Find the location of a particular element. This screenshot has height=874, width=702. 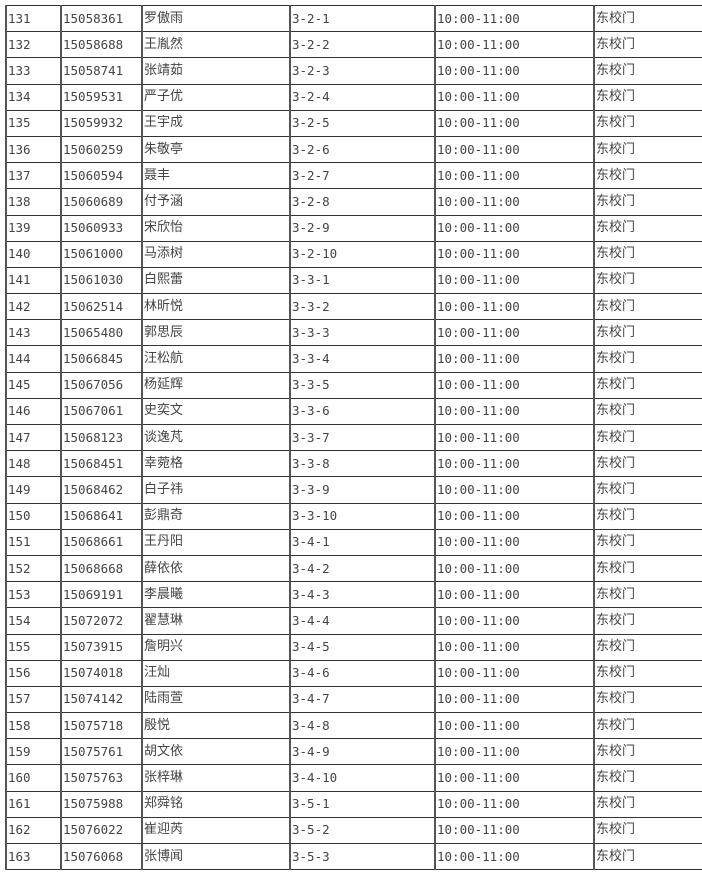

student-id-cell: 15068123 is located at coordinates (101, 437).